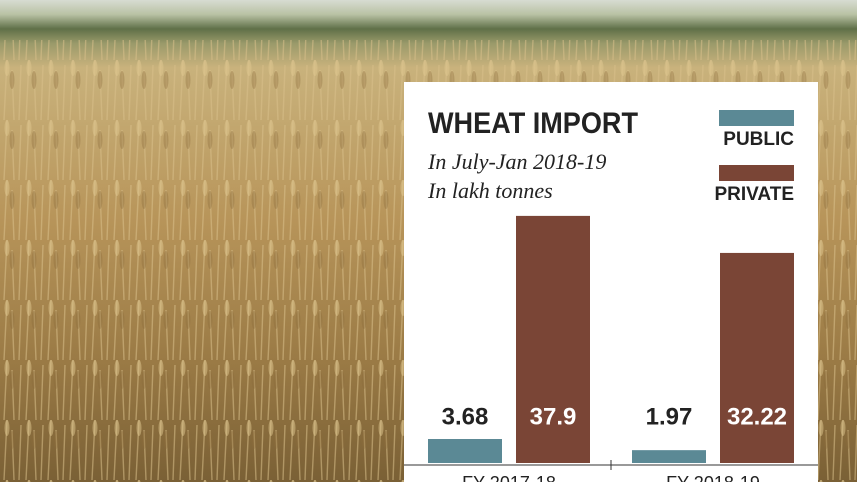 The height and width of the screenshot is (482, 857). Describe the element at coordinates (758, 139) in the screenshot. I see `legend-label: PUBLIC` at that location.